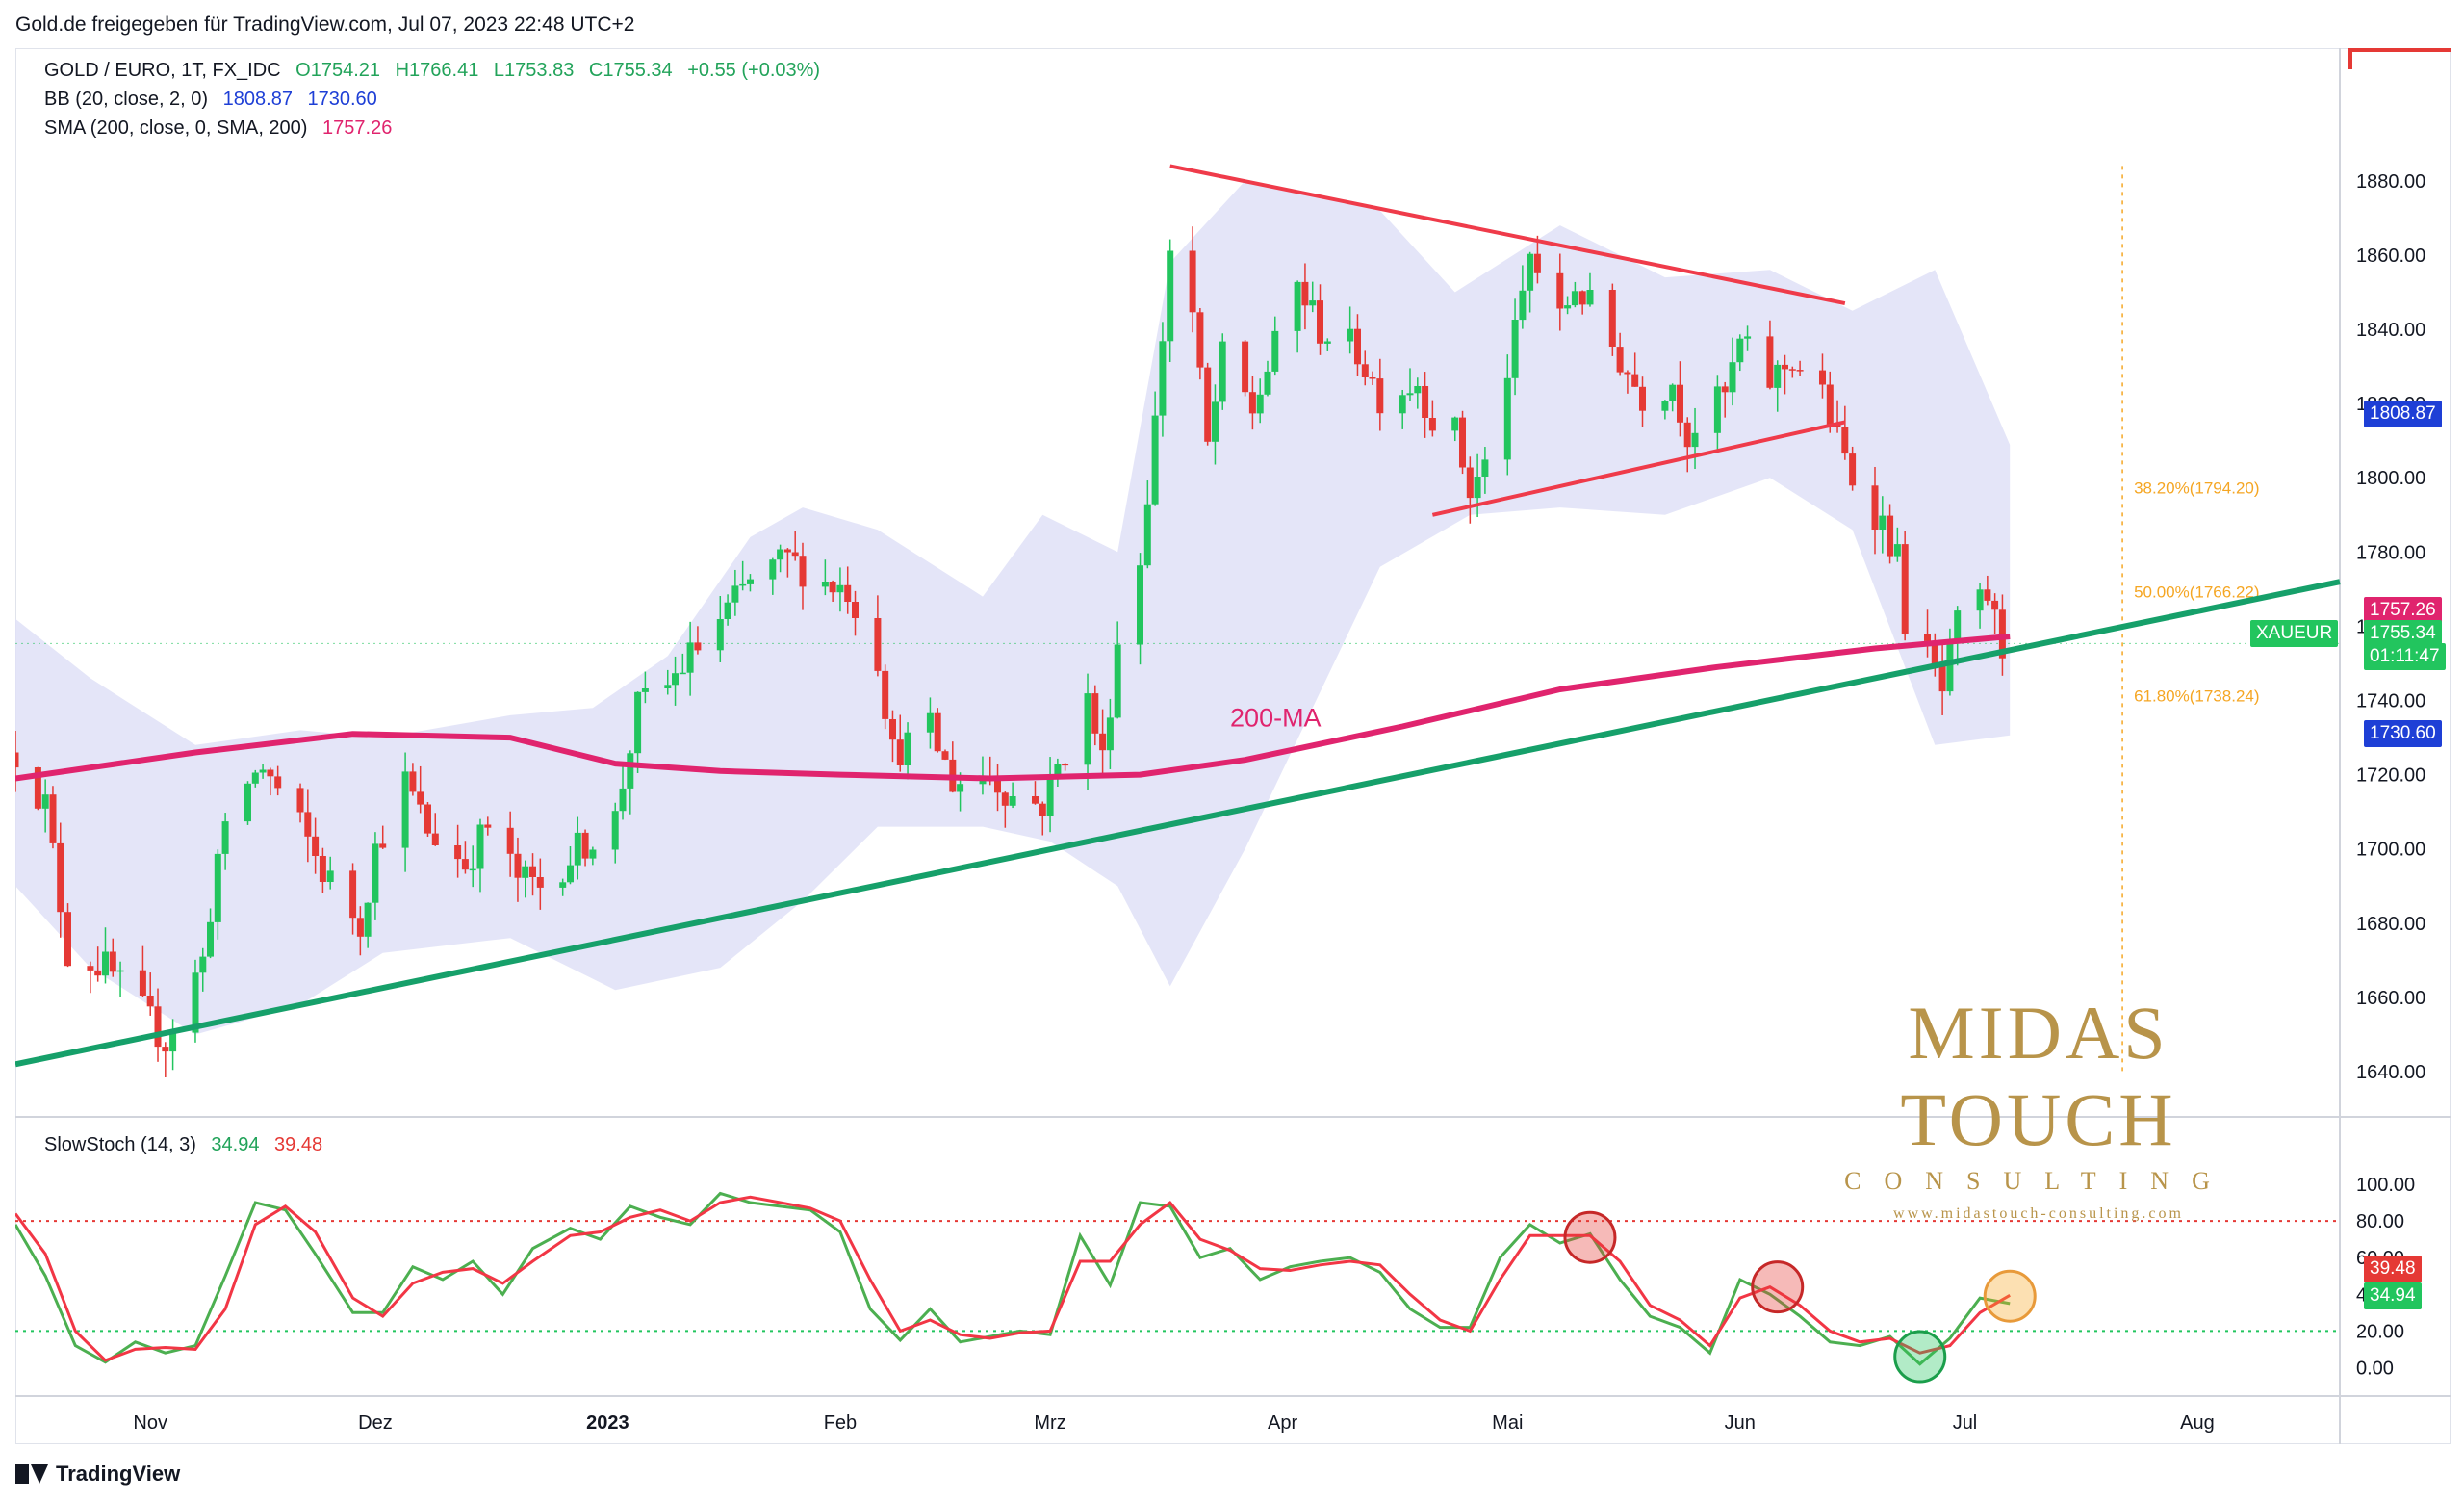 Image resolution: width=2464 pixels, height=1502 pixels. What do you see at coordinates (162, 70) in the screenshot?
I see `symbol-title: GOLD / EURO, 1T, FX_IDC` at bounding box center [162, 70].